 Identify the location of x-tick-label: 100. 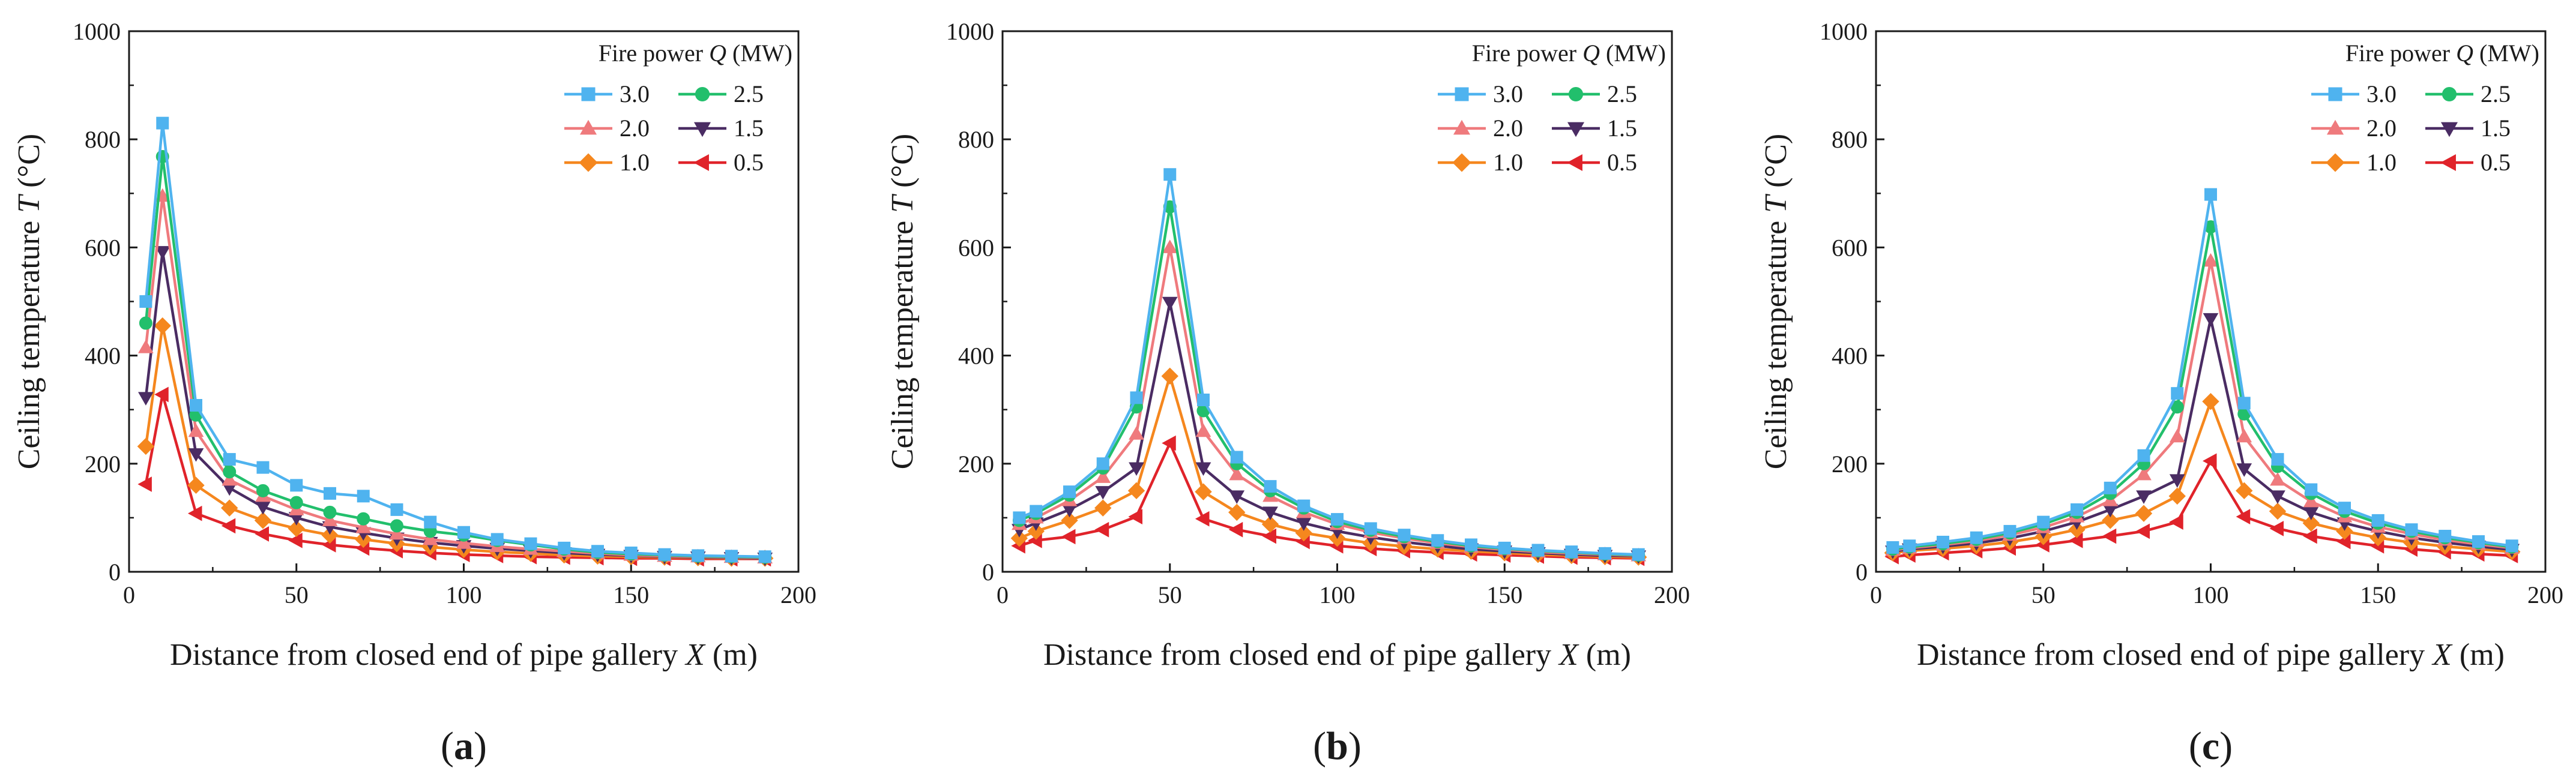
(464, 594).